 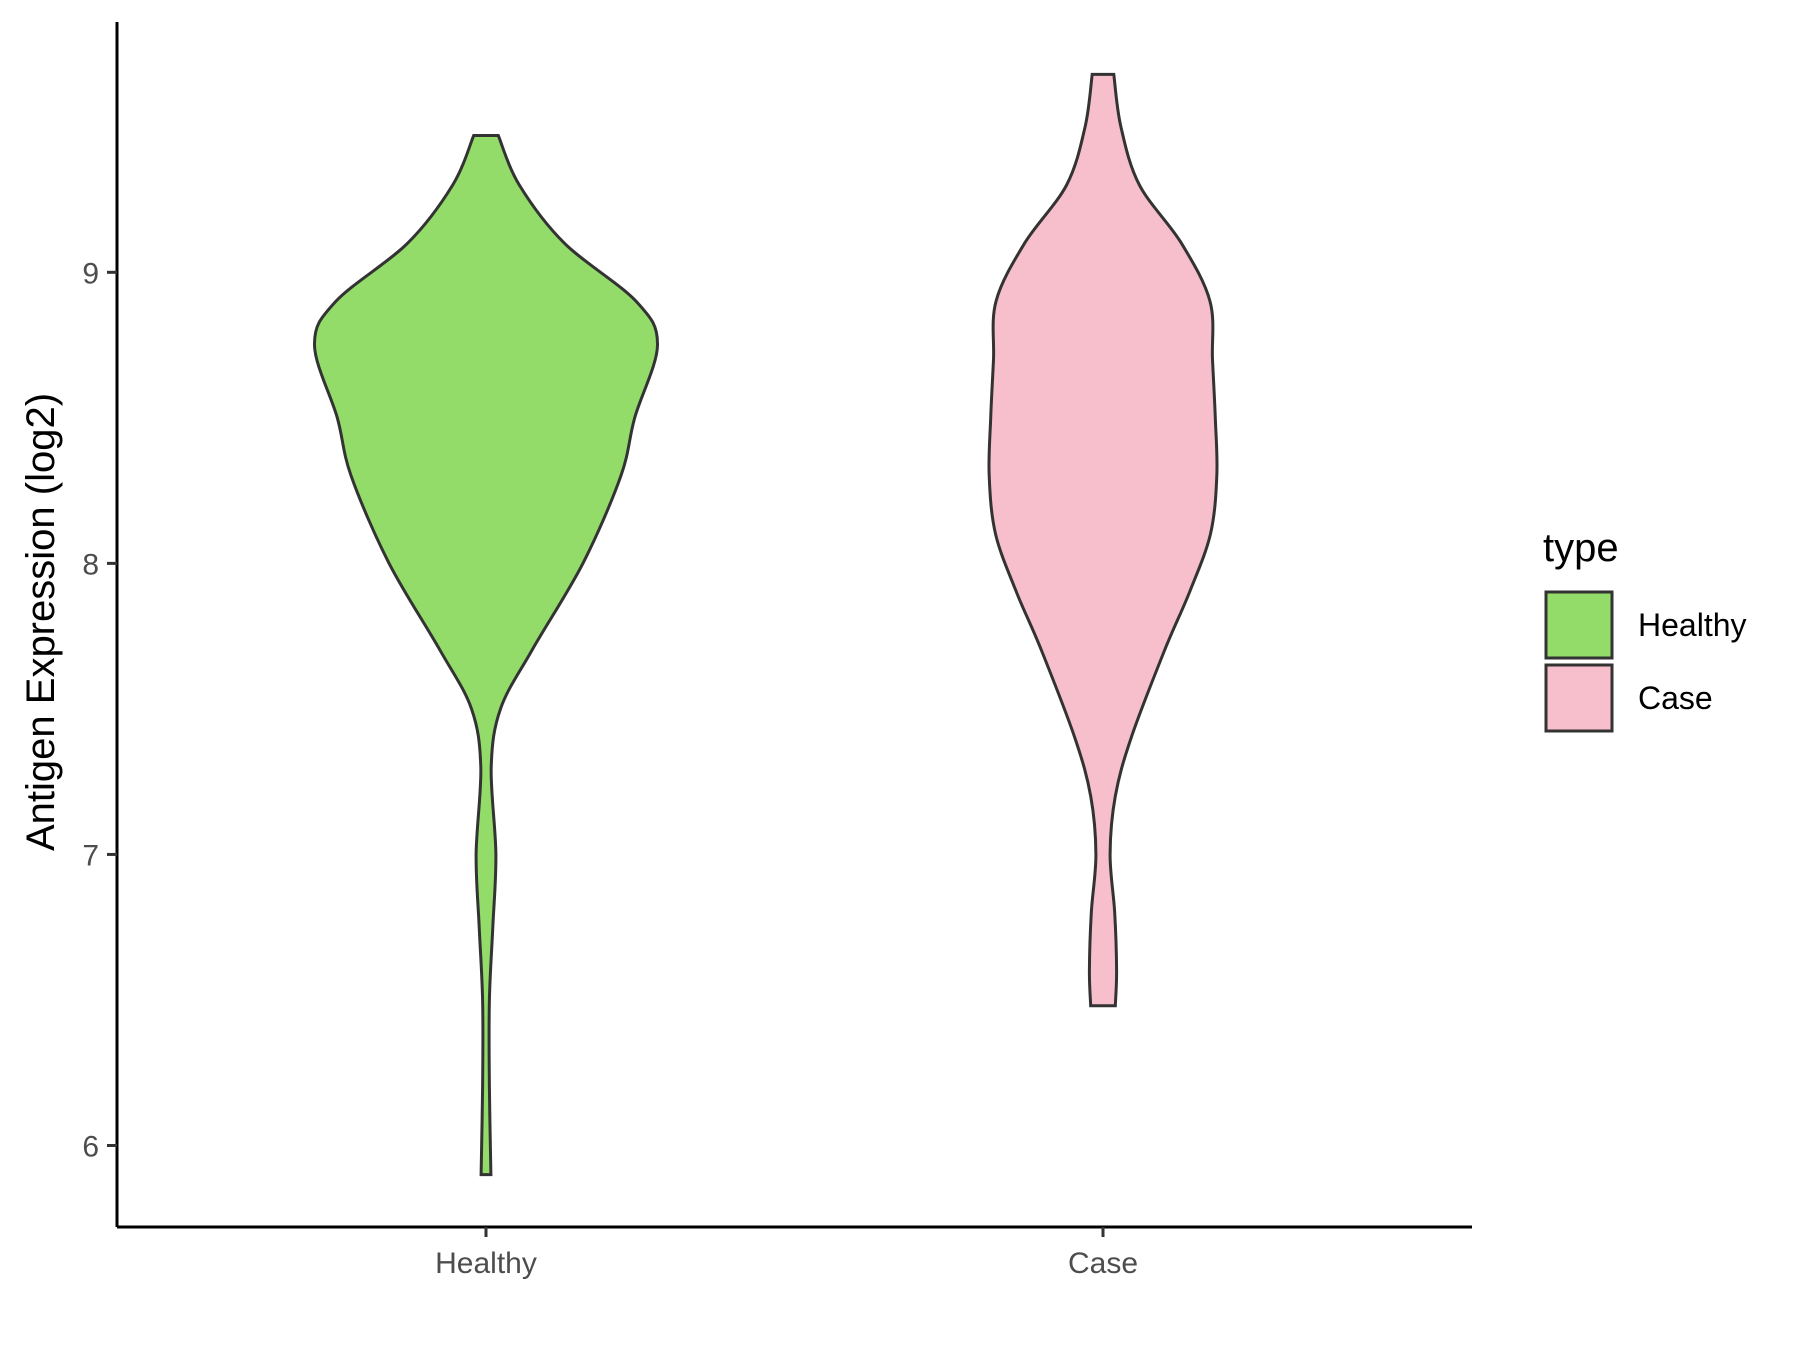 I want to click on legend-key-case, so click(x=1579, y=698).